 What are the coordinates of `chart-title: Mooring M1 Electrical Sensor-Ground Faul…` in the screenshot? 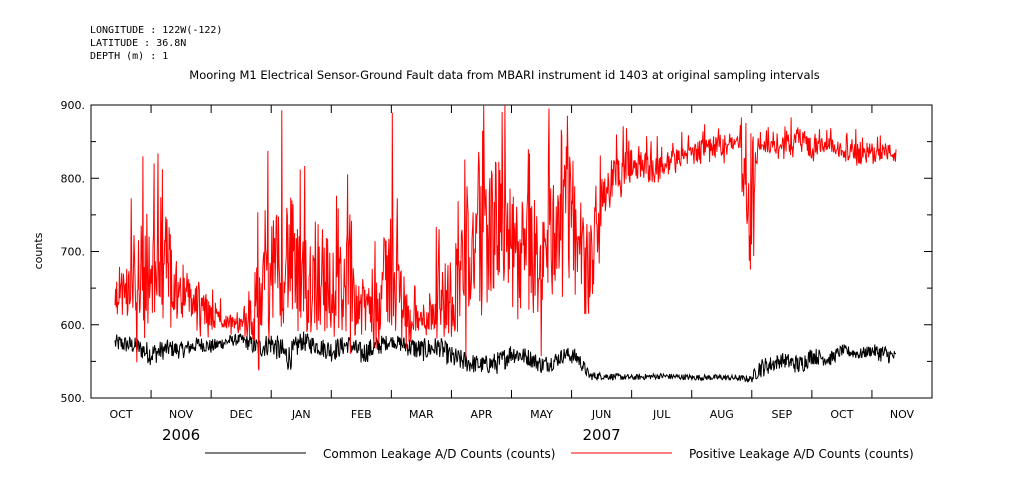 It's located at (504, 75).